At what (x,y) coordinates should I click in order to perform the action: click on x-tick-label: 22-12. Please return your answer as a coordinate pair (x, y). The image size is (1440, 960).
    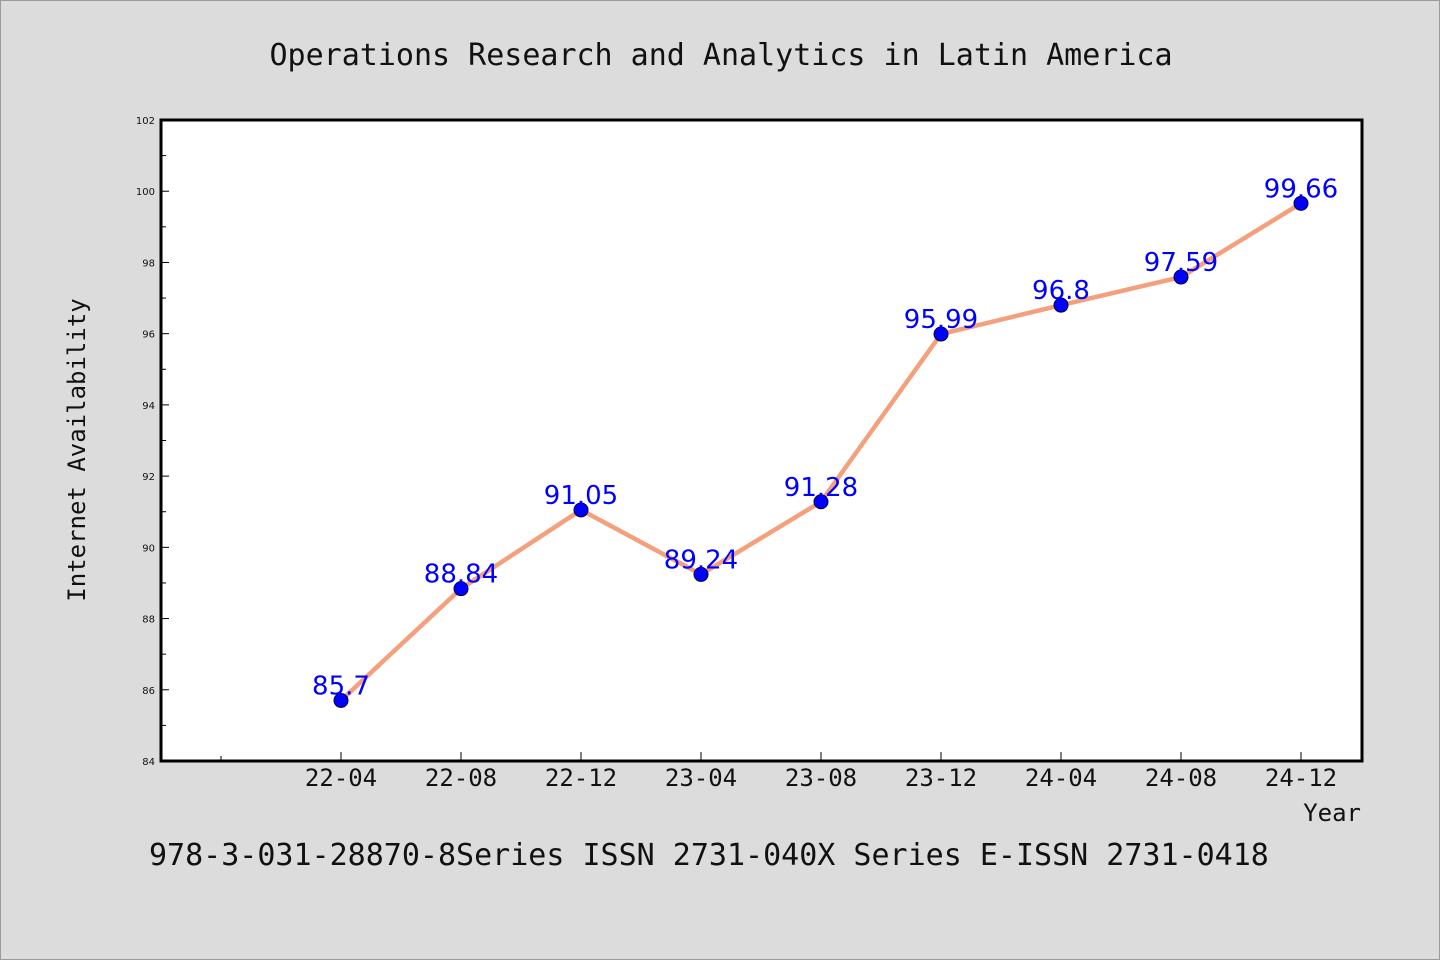
    Looking at the image, I should click on (581, 778).